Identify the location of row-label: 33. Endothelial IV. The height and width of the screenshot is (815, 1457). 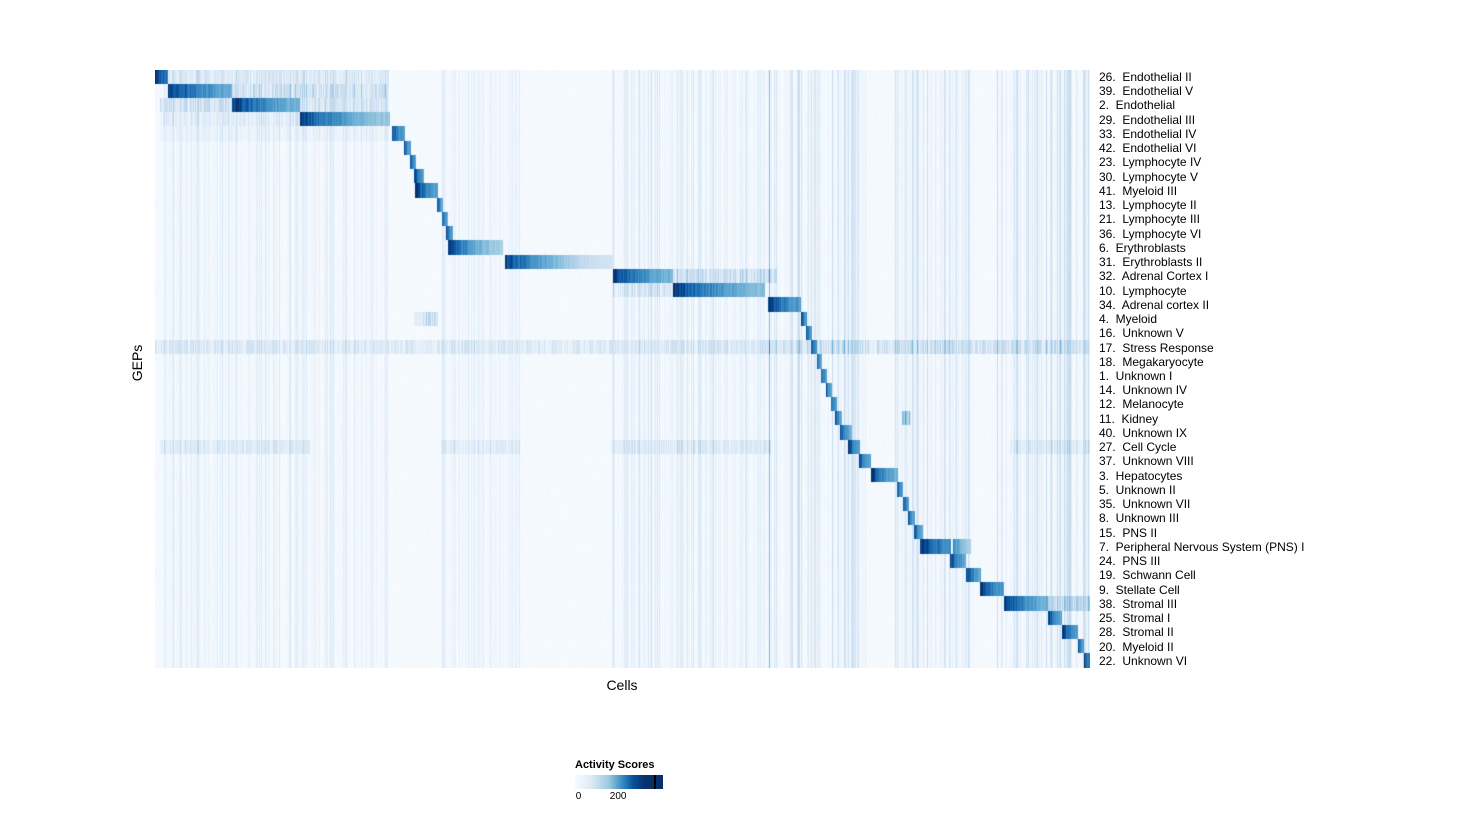
(1148, 133).